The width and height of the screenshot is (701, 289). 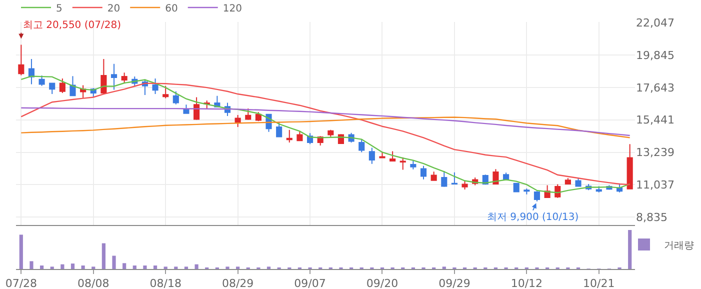 What do you see at coordinates (59, 8) in the screenshot?
I see `legend-label: 5` at bounding box center [59, 8].